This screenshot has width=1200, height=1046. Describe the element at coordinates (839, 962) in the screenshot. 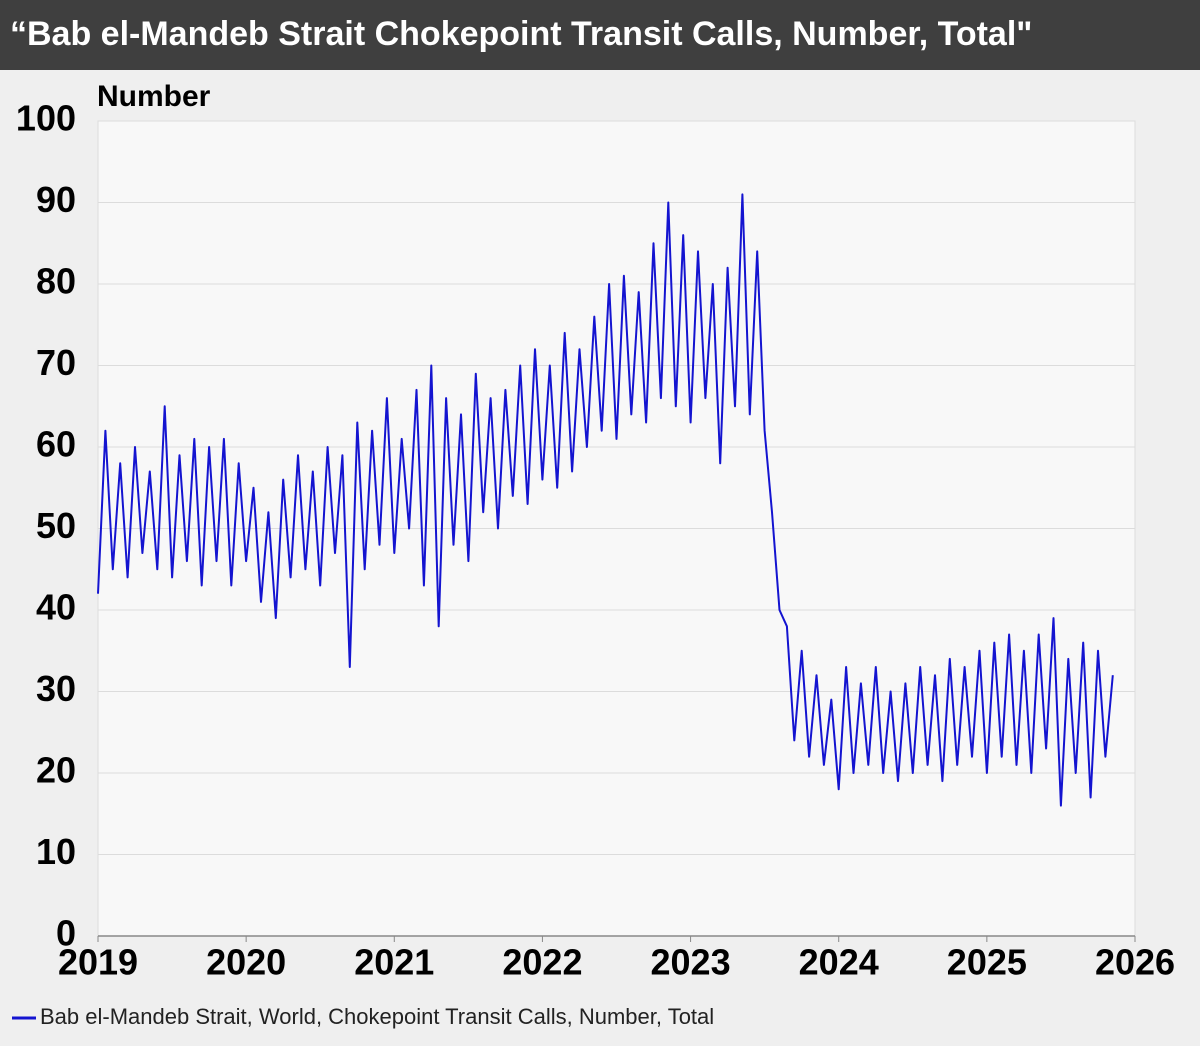

I see `x-tick-label: 2024` at that location.